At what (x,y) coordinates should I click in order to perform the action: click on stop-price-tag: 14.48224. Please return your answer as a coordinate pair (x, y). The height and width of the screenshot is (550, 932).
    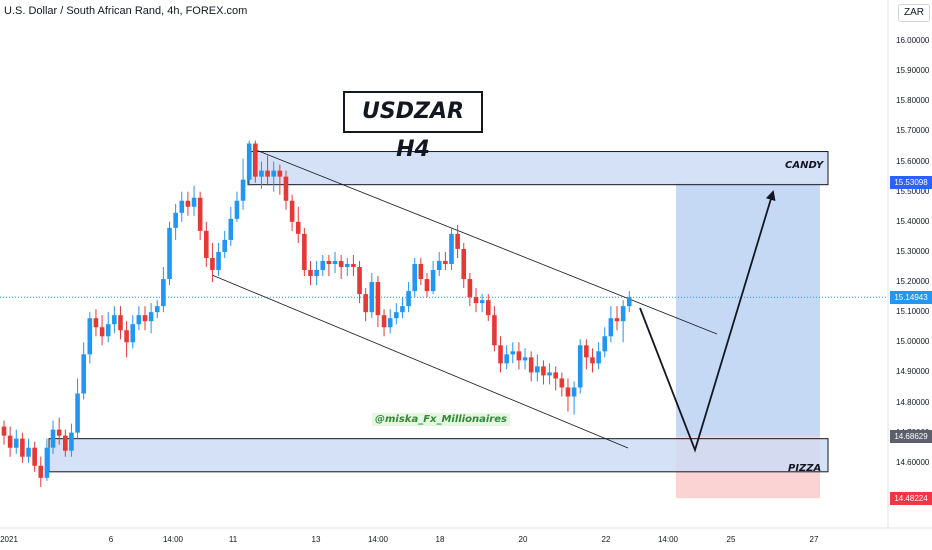
    Looking at the image, I should click on (911, 498).